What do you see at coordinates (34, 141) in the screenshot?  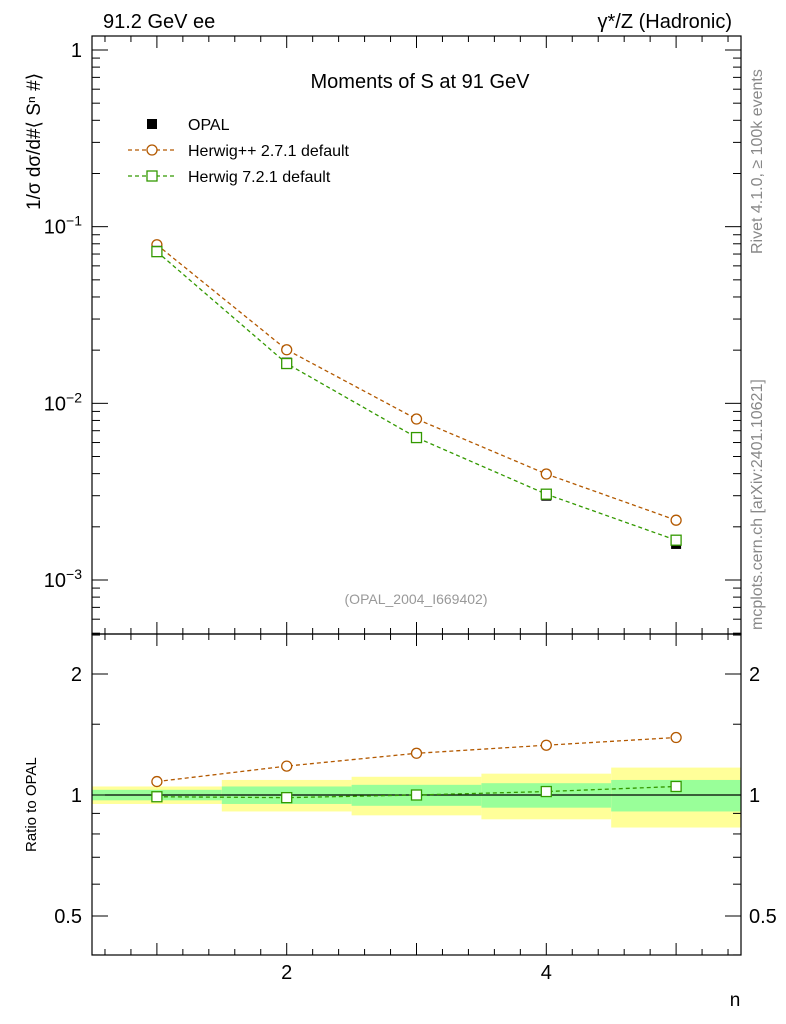 I see `main-y-axis-label: 1/σ dσ/d#⟨ Sⁿ #⟩` at bounding box center [34, 141].